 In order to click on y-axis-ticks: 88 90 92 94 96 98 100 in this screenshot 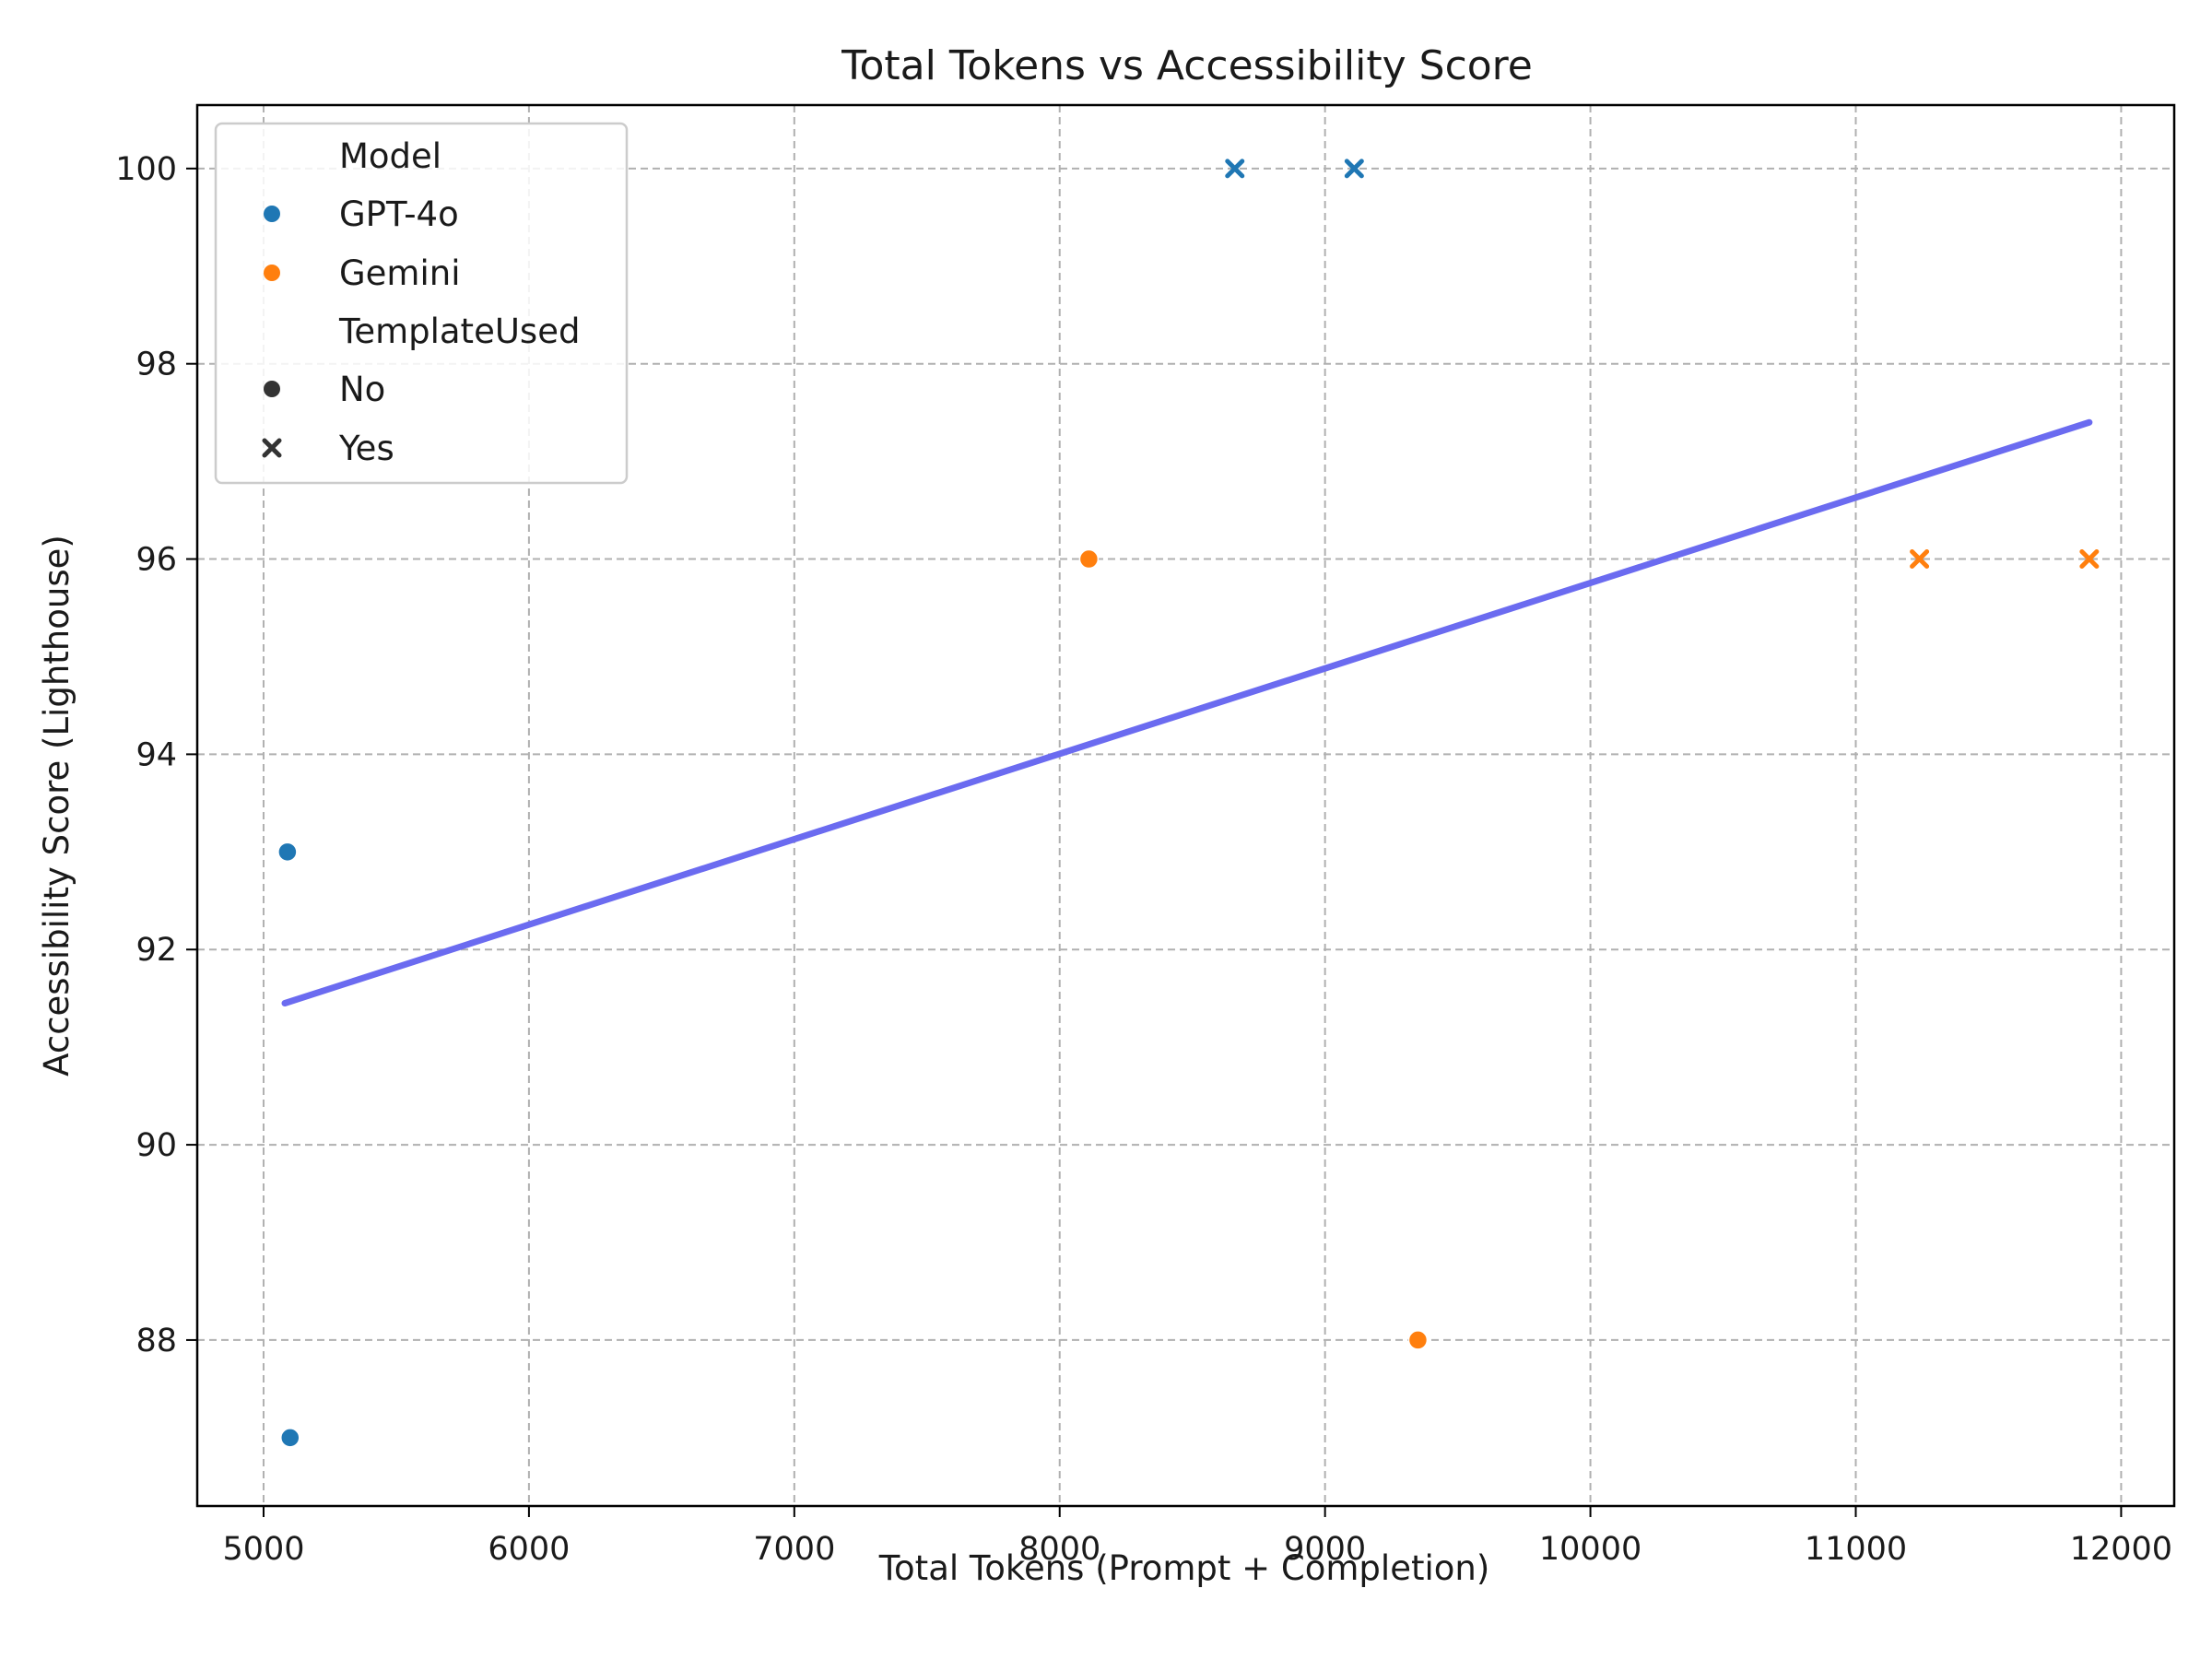, I will do `click(156, 755)`.